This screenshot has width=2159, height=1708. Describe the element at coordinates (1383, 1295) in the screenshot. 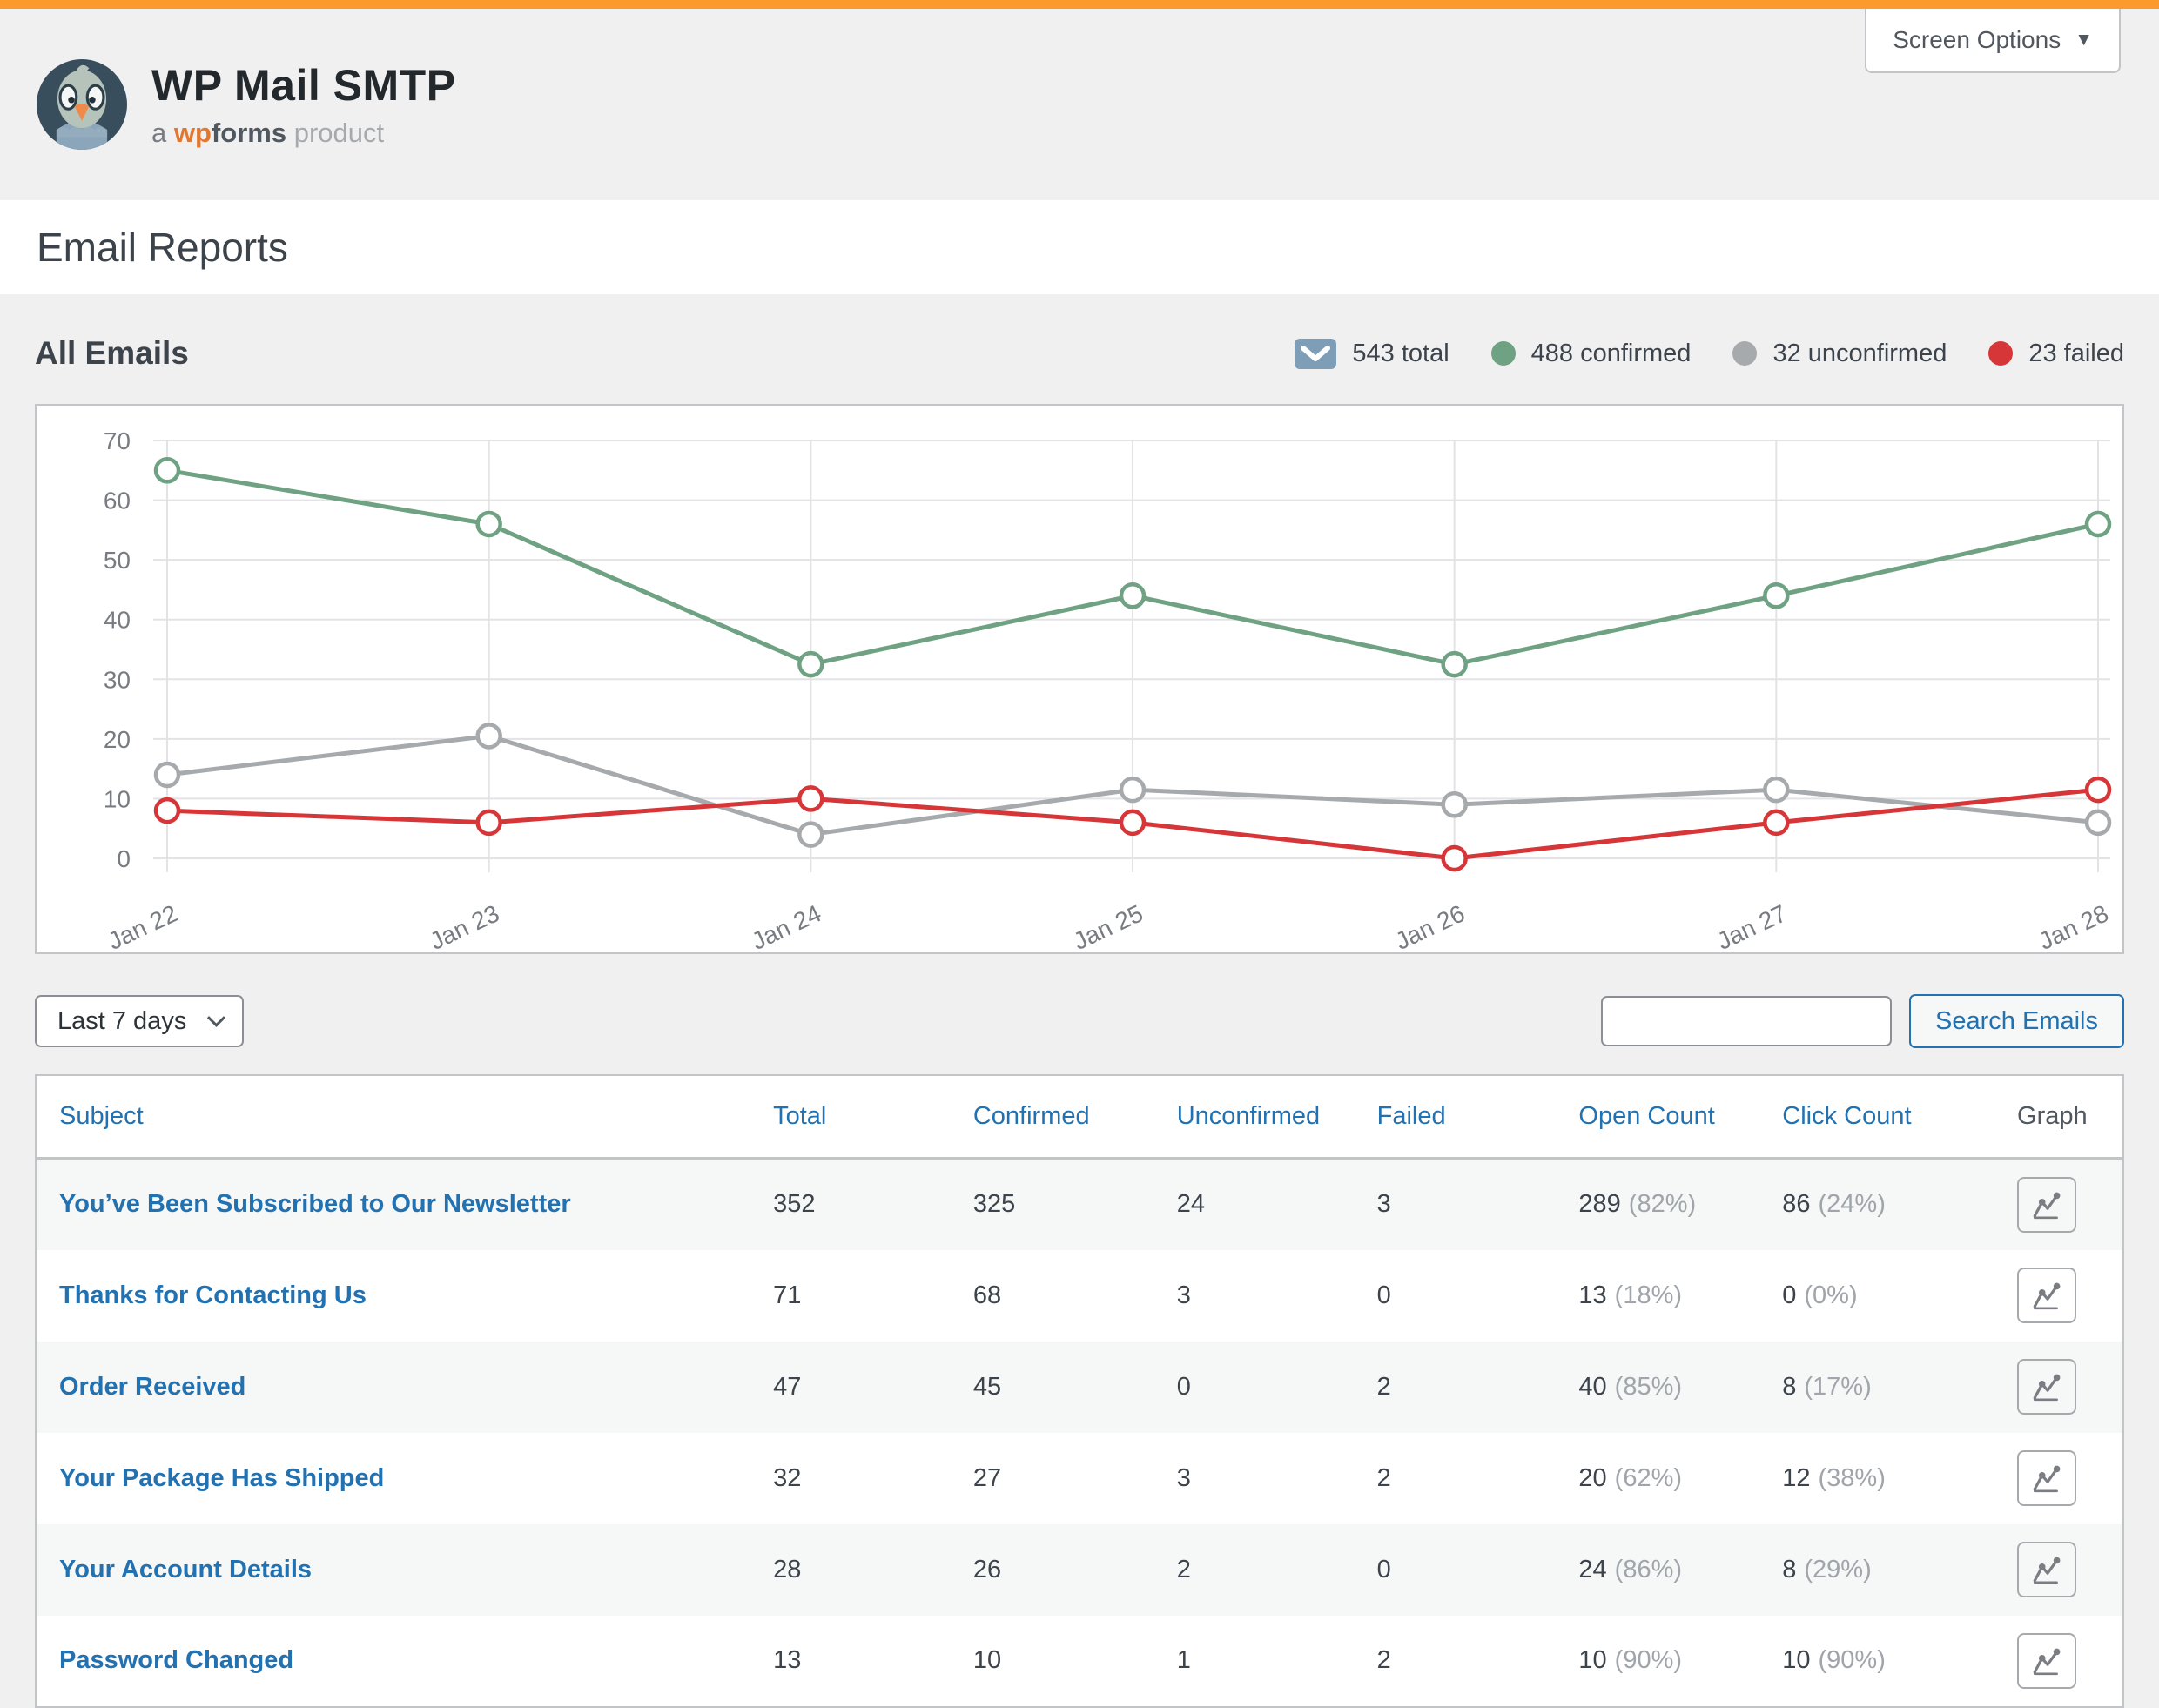

I see `failed-value: 0` at that location.